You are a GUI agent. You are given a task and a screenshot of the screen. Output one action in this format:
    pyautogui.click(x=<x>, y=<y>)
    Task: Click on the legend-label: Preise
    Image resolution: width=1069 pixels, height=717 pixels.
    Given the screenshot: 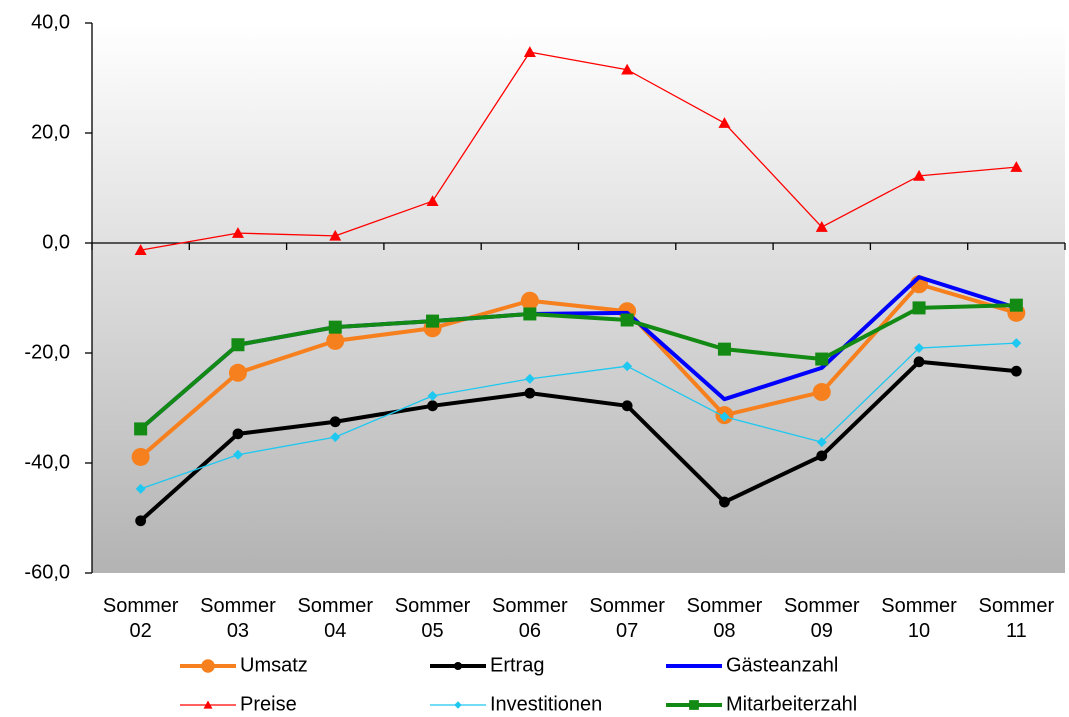 What is the action you would take?
    pyautogui.click(x=268, y=704)
    